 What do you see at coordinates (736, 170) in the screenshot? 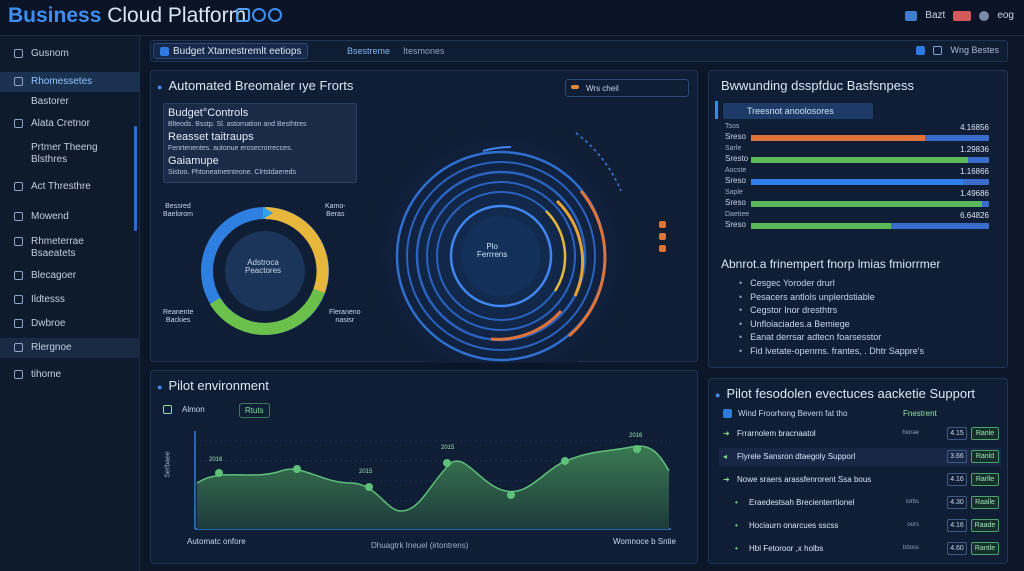
I see `row-caption: Aocste` at bounding box center [736, 170].